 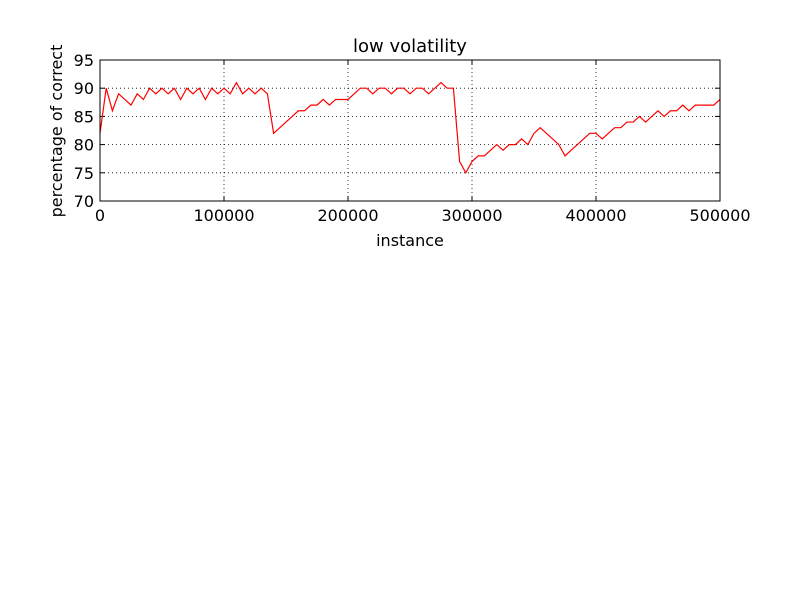 What do you see at coordinates (84, 60) in the screenshot?
I see `y-tick-label: 95` at bounding box center [84, 60].